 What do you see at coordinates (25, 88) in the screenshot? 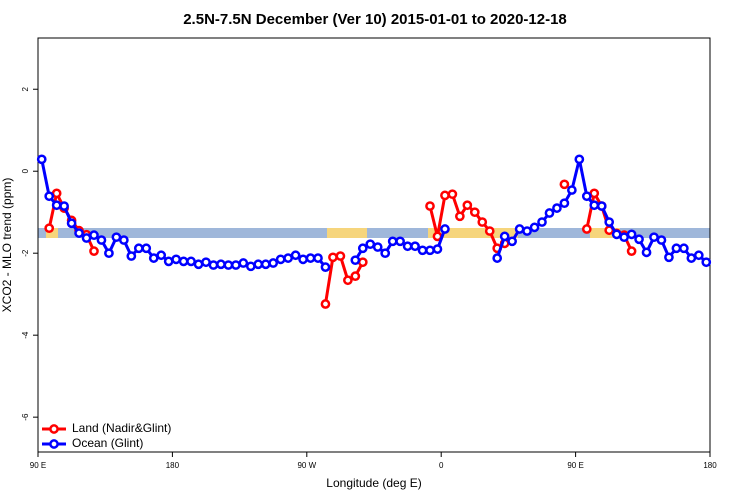
I see `y-tick-label: 2` at bounding box center [25, 88].